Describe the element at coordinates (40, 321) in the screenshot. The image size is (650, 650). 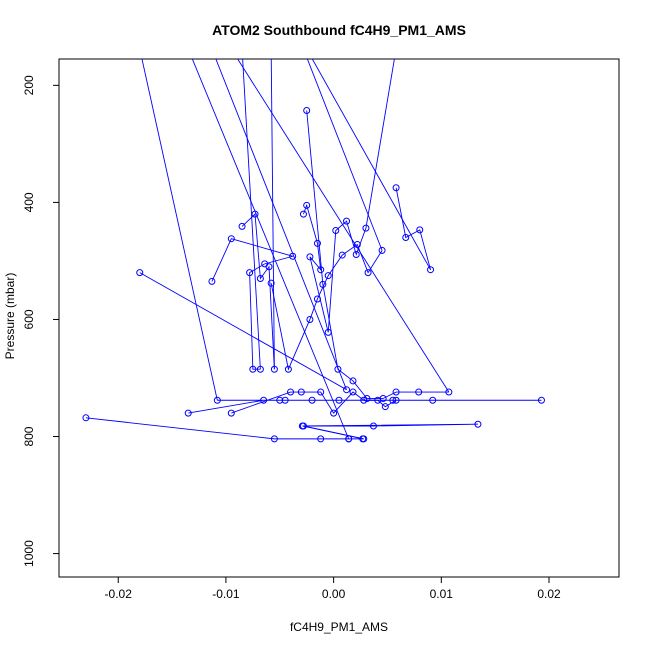
I see `y-axis: 200 400 600 800 1000` at that location.